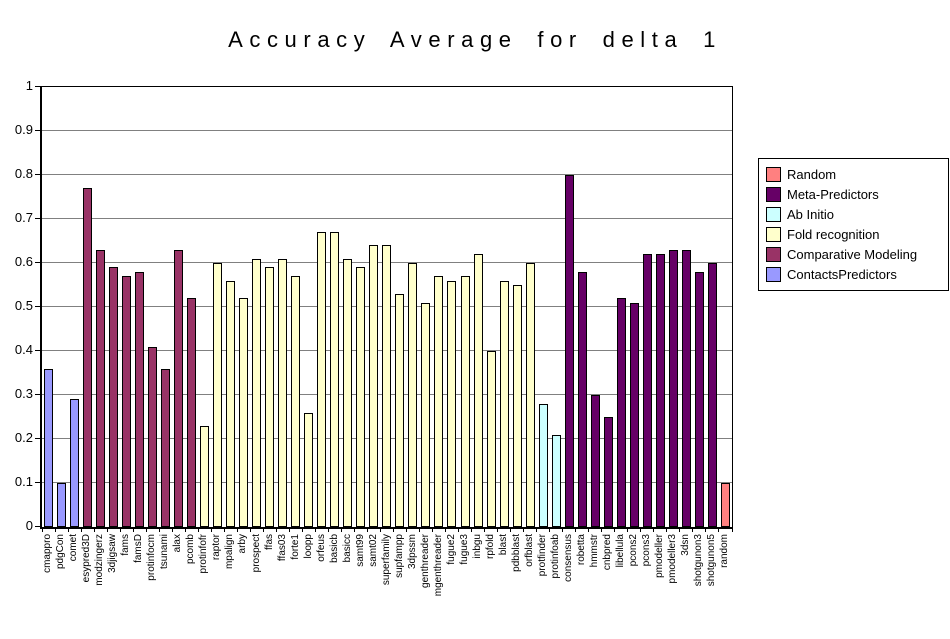 This screenshot has height=639, width=950. I want to click on bar-protinfoab, so click(556, 480).